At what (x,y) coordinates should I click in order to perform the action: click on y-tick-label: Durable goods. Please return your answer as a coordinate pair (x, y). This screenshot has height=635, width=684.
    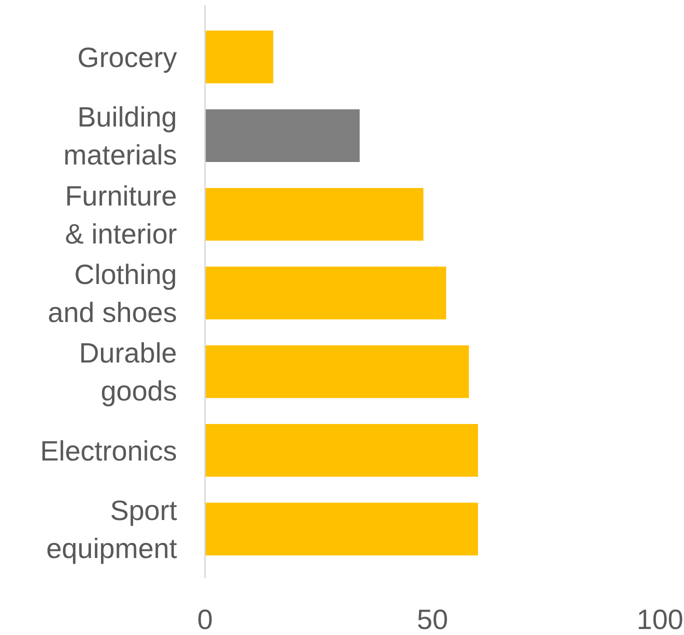
    Looking at the image, I should click on (127, 372).